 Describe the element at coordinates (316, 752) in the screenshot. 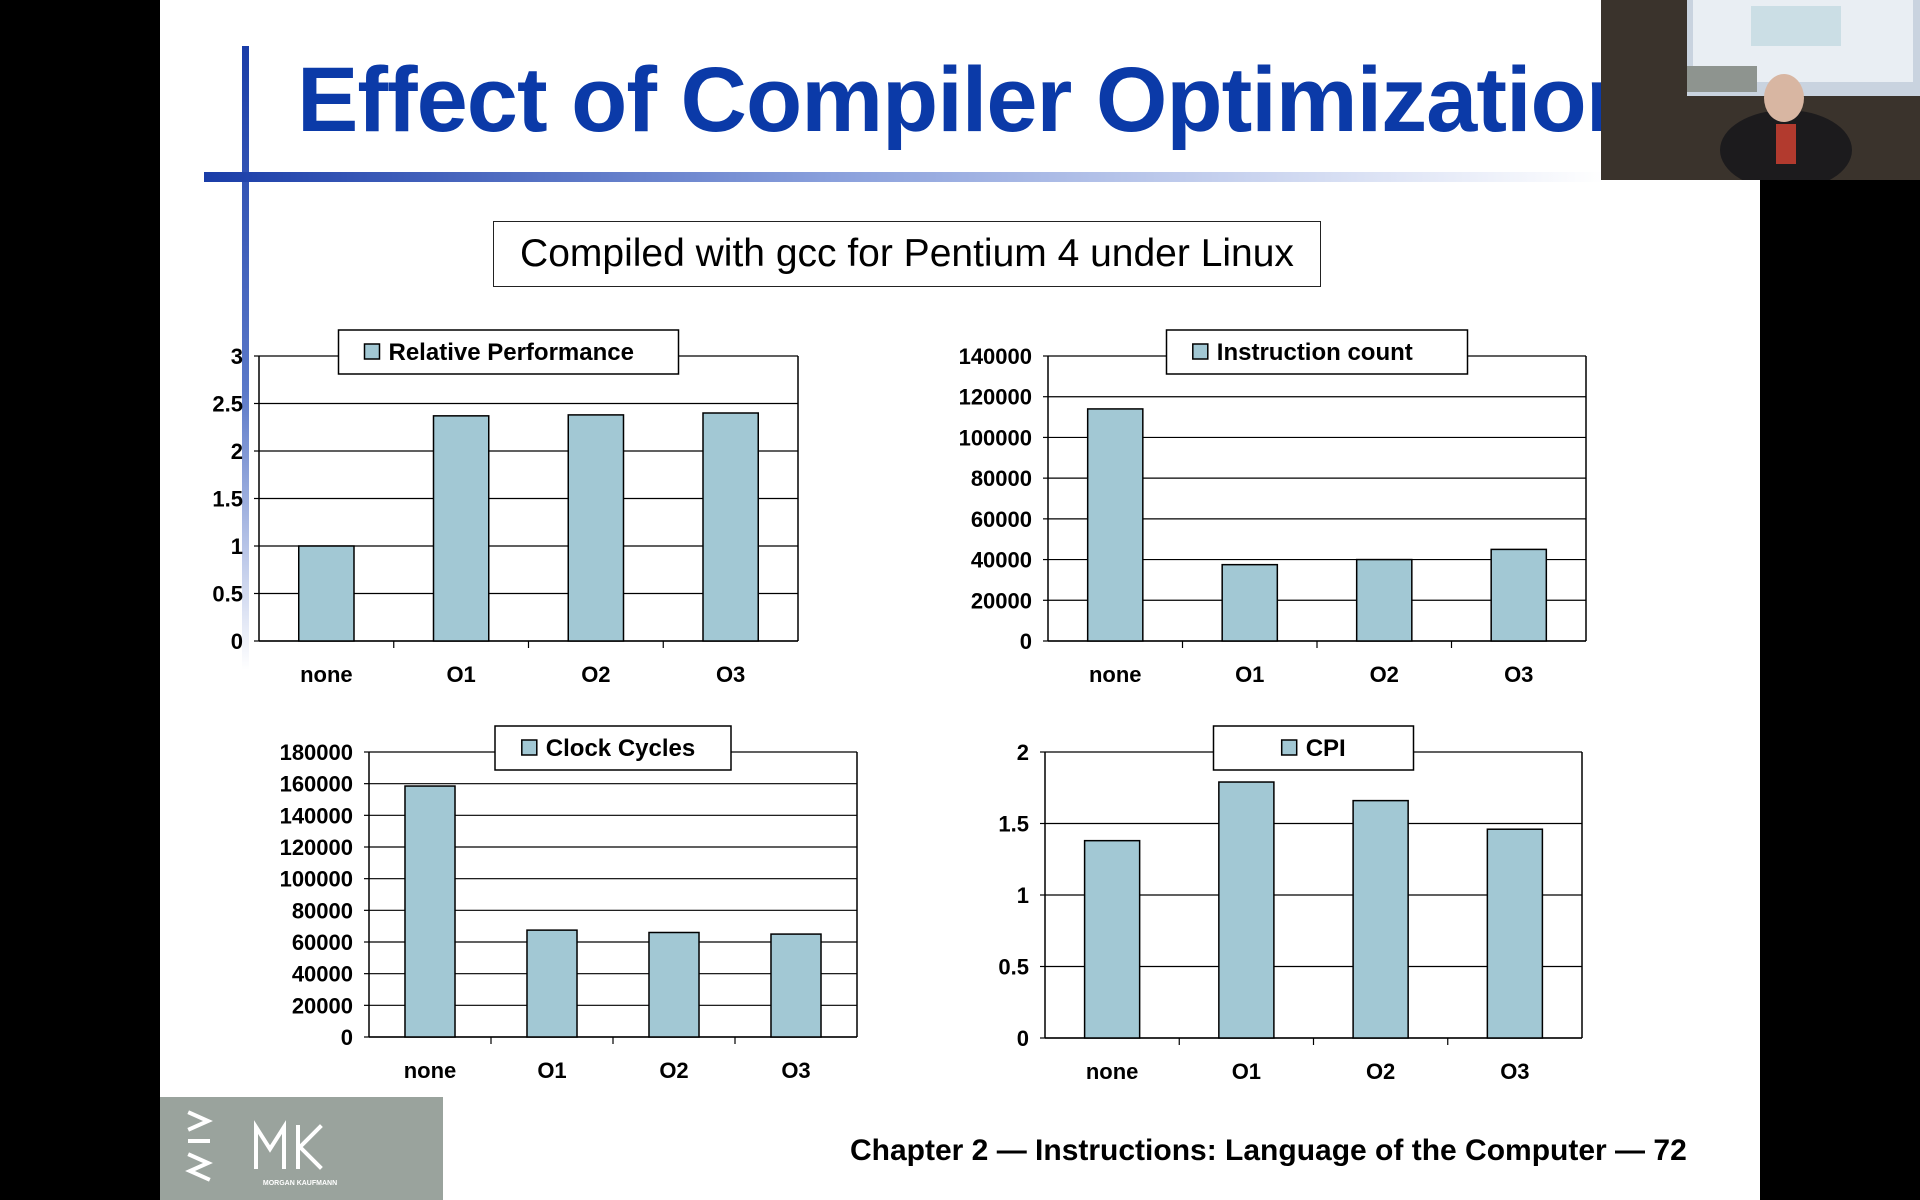

I see `y-tick-label: 180000` at that location.